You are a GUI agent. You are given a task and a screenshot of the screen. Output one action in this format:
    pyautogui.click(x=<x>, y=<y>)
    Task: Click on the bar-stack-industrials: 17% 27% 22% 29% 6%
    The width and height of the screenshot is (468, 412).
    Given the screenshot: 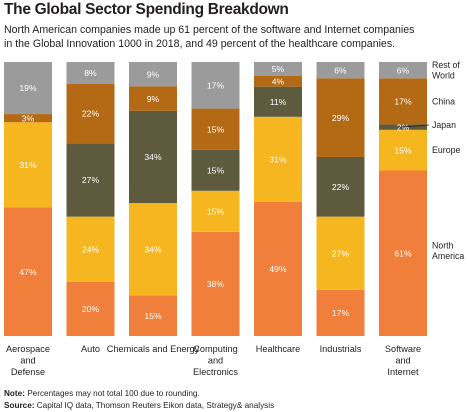 What is the action you would take?
    pyautogui.click(x=340, y=199)
    